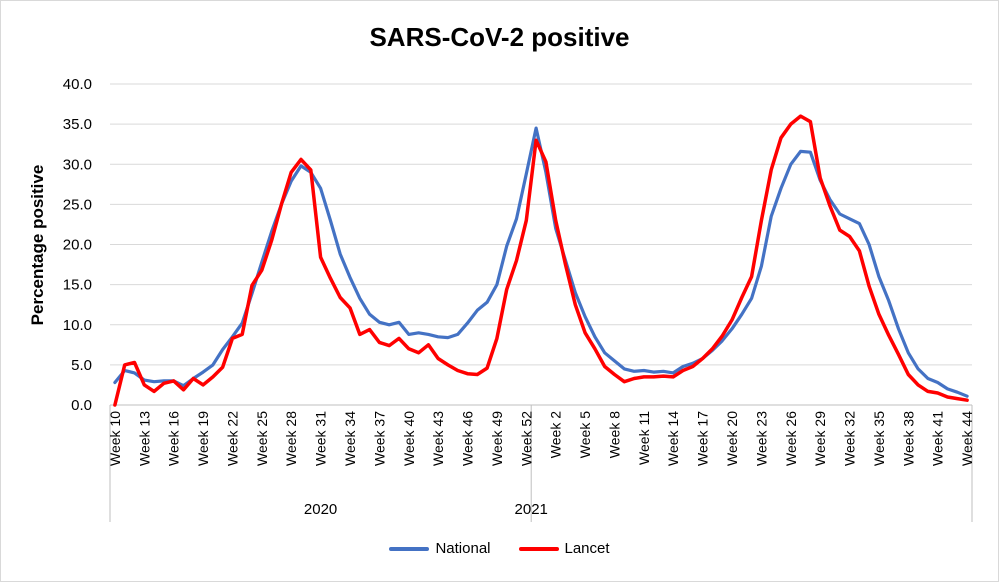 The width and height of the screenshot is (999, 582). Describe the element at coordinates (820, 438) in the screenshot. I see `x-tick-label: Week 29` at that location.